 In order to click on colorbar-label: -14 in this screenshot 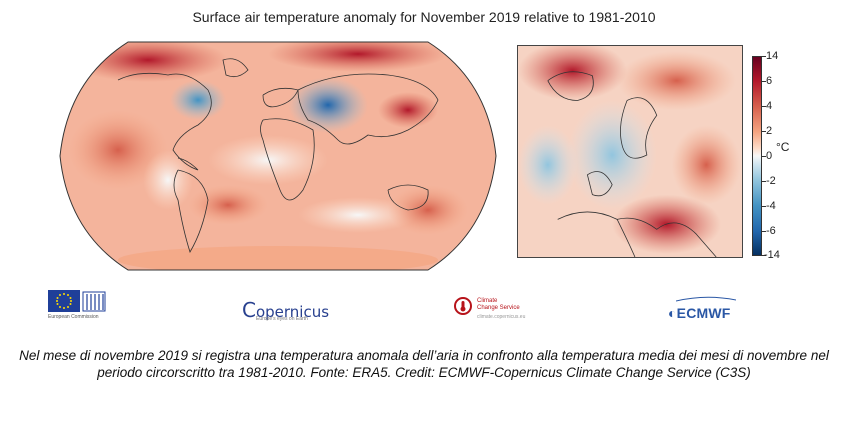, I will do `click(772, 255)`.